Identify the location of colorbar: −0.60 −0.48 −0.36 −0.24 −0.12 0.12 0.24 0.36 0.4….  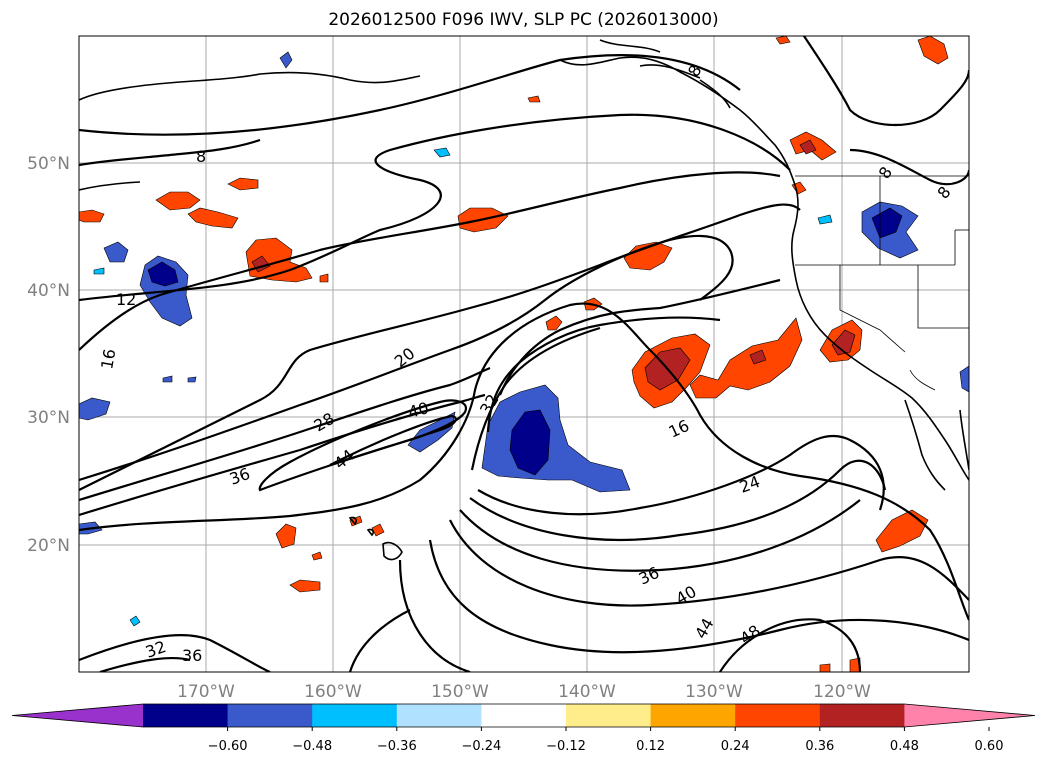
(523, 728).